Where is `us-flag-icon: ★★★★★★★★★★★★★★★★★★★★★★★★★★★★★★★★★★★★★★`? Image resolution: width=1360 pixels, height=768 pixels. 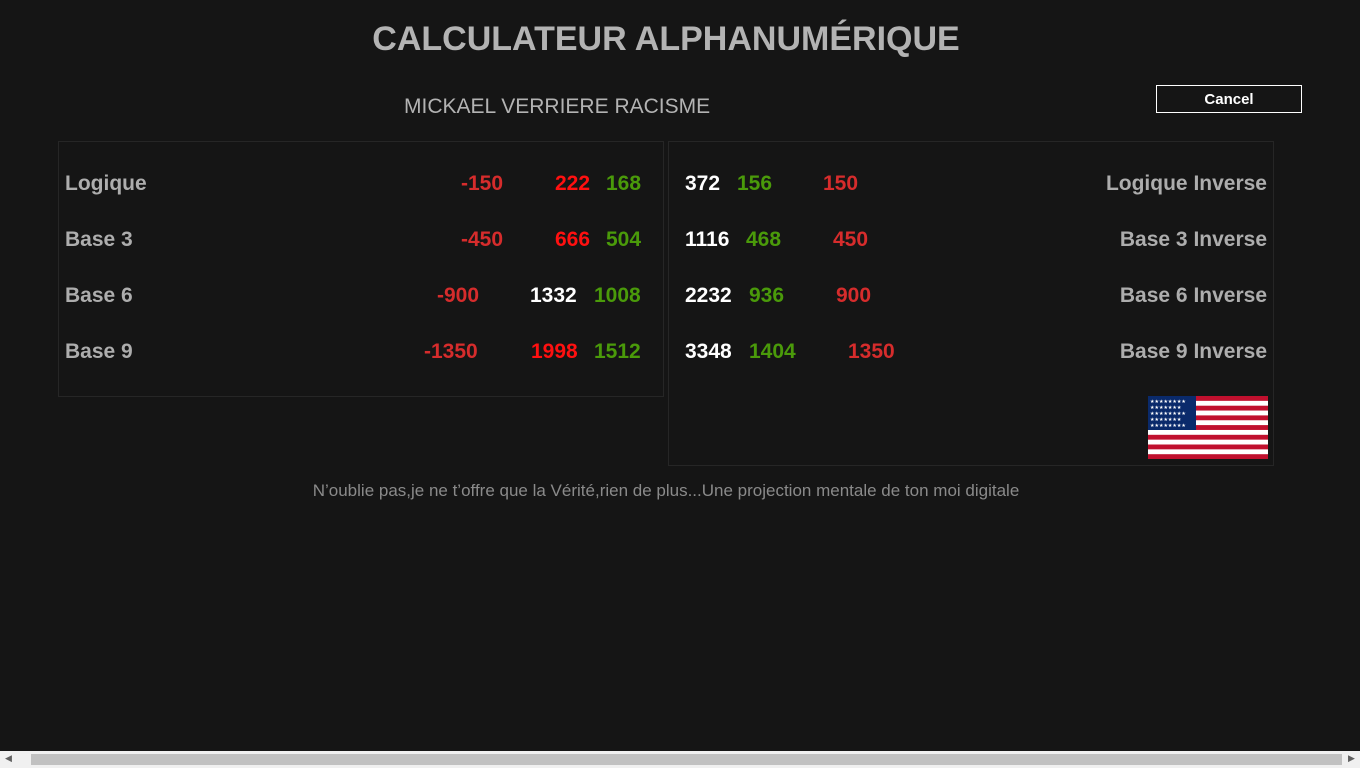 us-flag-icon: ★★★★★★★★★★★★★★★★★★★★★★★★★★★★★★★★★★★★★★ is located at coordinates (1208, 427).